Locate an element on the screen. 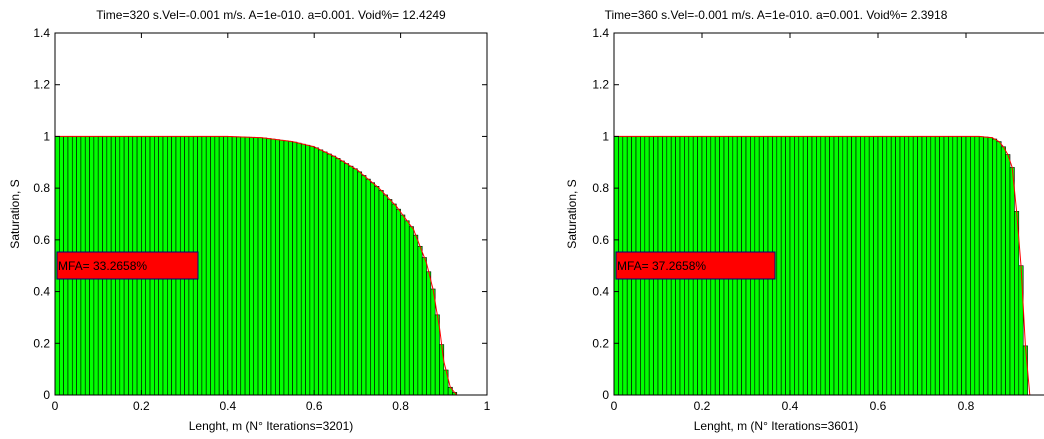 The image size is (1044, 439). x-tick-label: 0.4 is located at coordinates (790, 406).